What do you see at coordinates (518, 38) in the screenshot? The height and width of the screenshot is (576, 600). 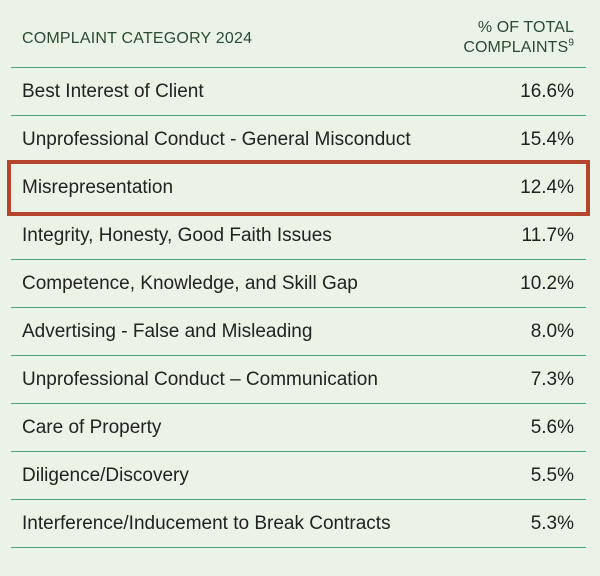 I see `percent-column-header: % OF TOTAL COMPLAINTS9` at bounding box center [518, 38].